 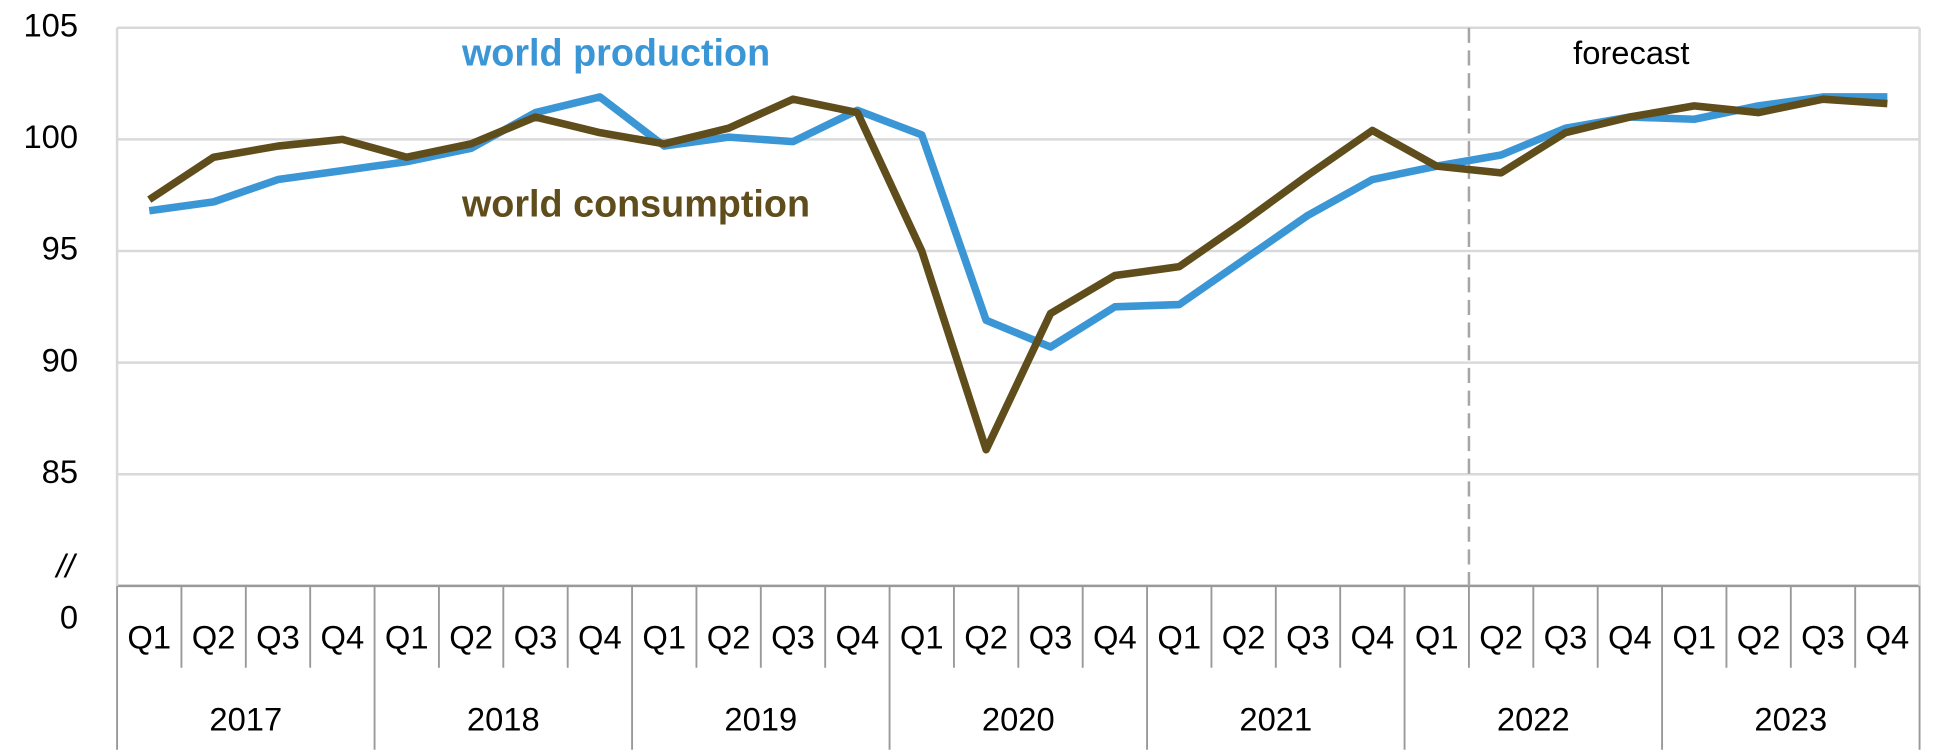 I want to click on y-tick-label: 95, so click(x=60, y=248).